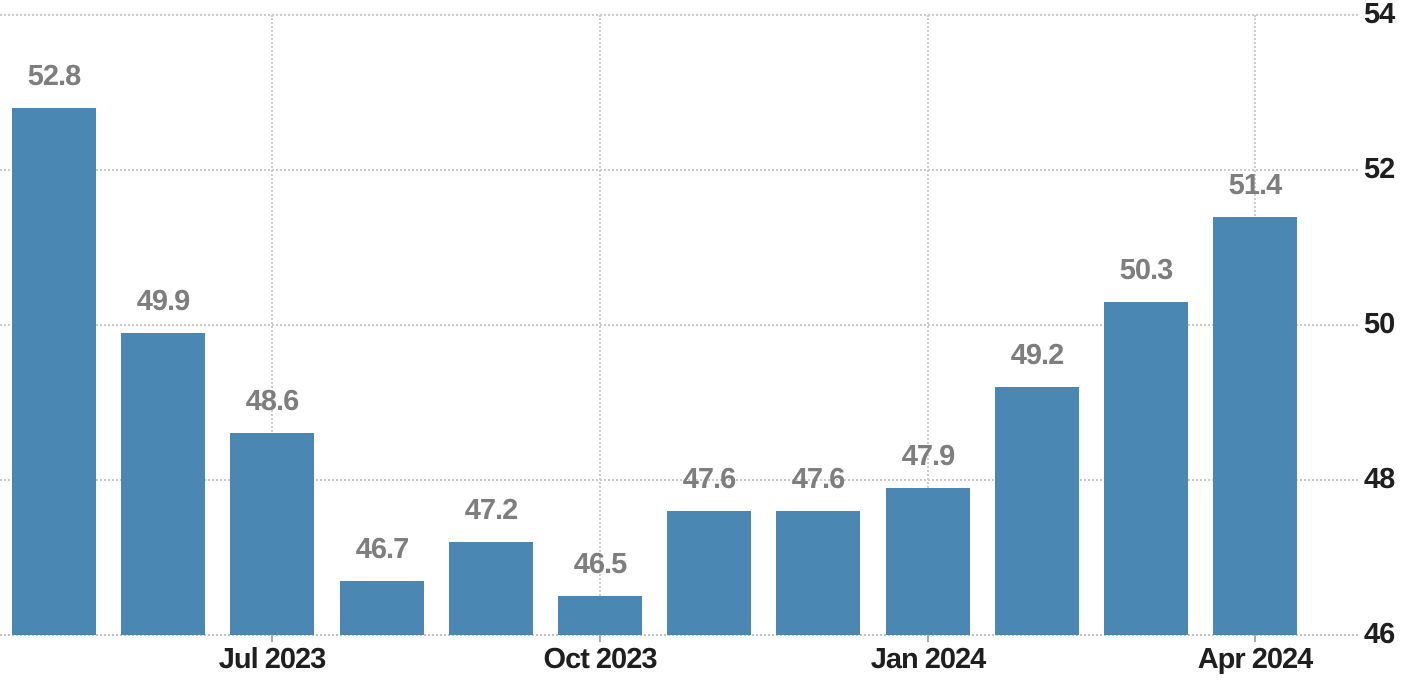 The image size is (1418, 691). Describe the element at coordinates (1379, 479) in the screenshot. I see `y-axis-tick-label: 48` at that location.